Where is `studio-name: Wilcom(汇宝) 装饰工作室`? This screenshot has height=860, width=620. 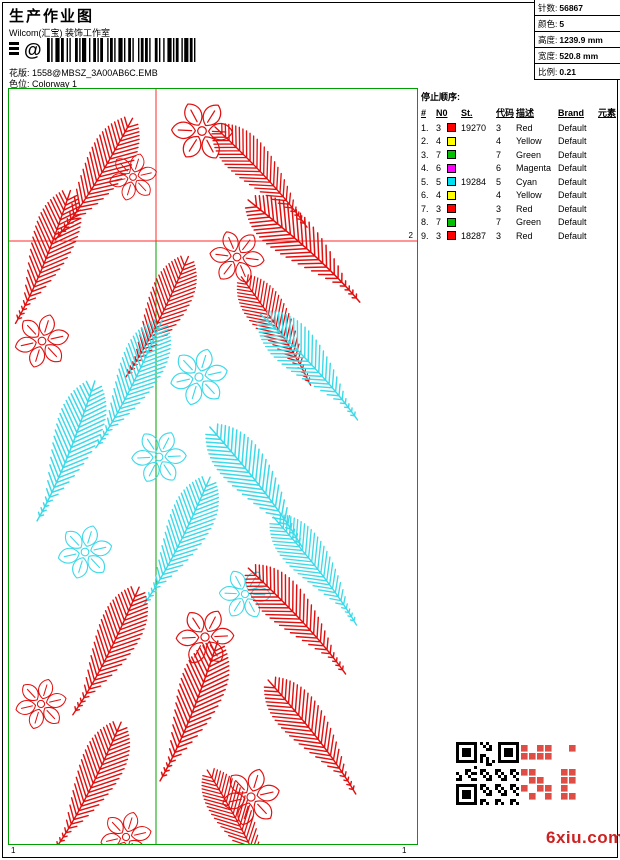
studio-name: Wilcom(汇宝) 装饰工作室 is located at coordinates (59, 33).